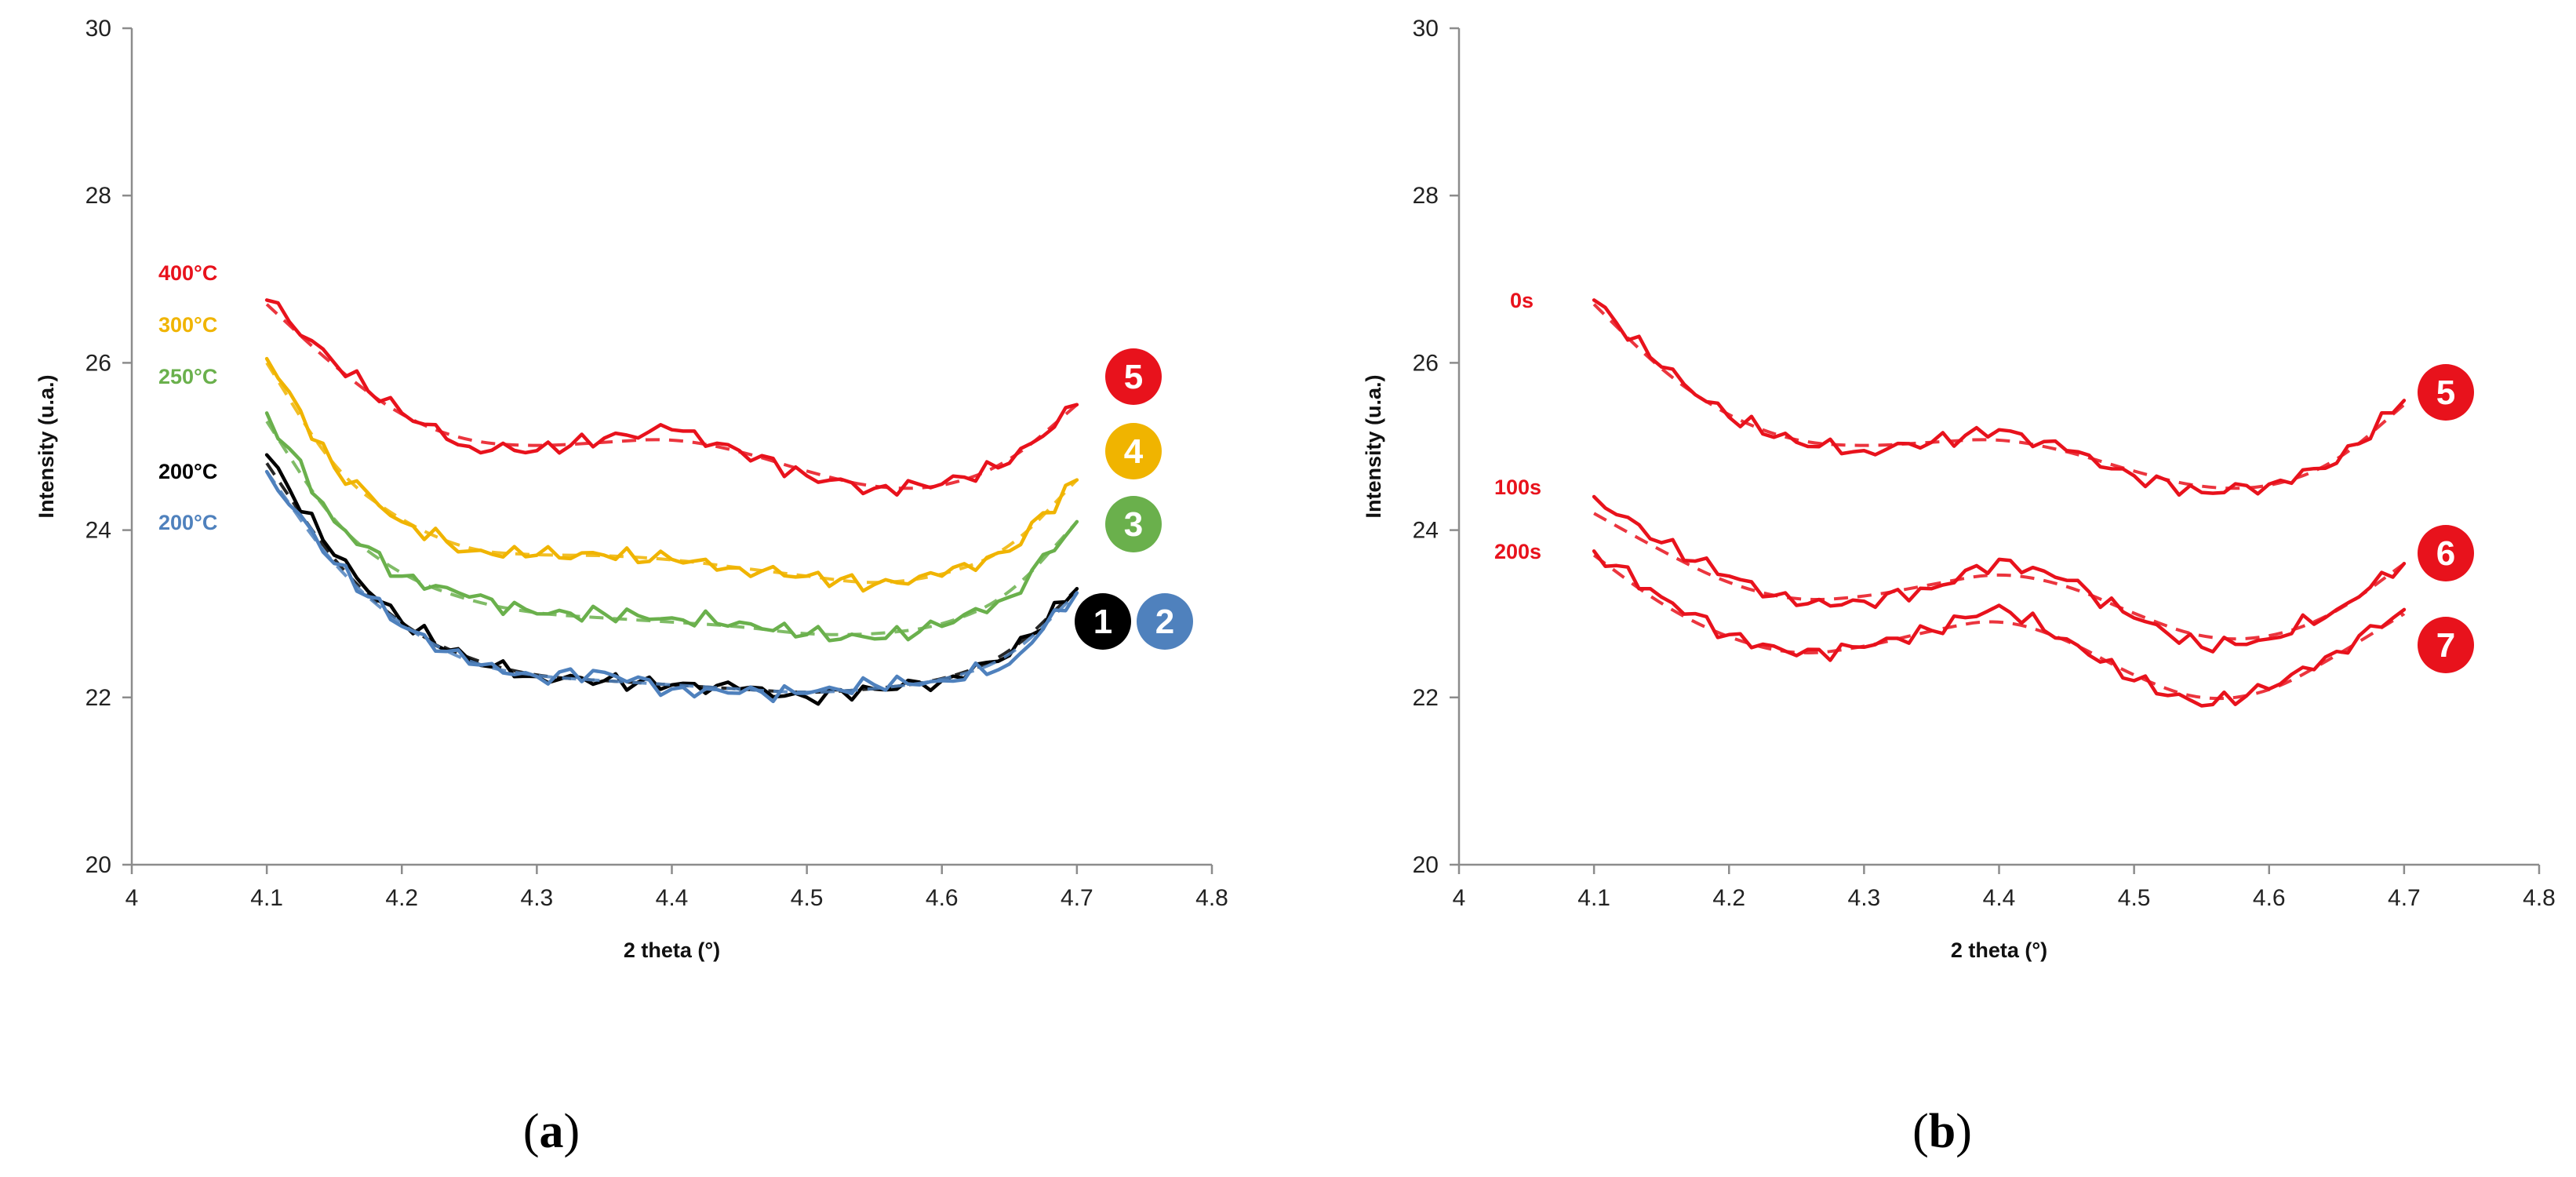 The height and width of the screenshot is (1177, 2576). I want to click on series-2-fit-line, so click(672, 582).